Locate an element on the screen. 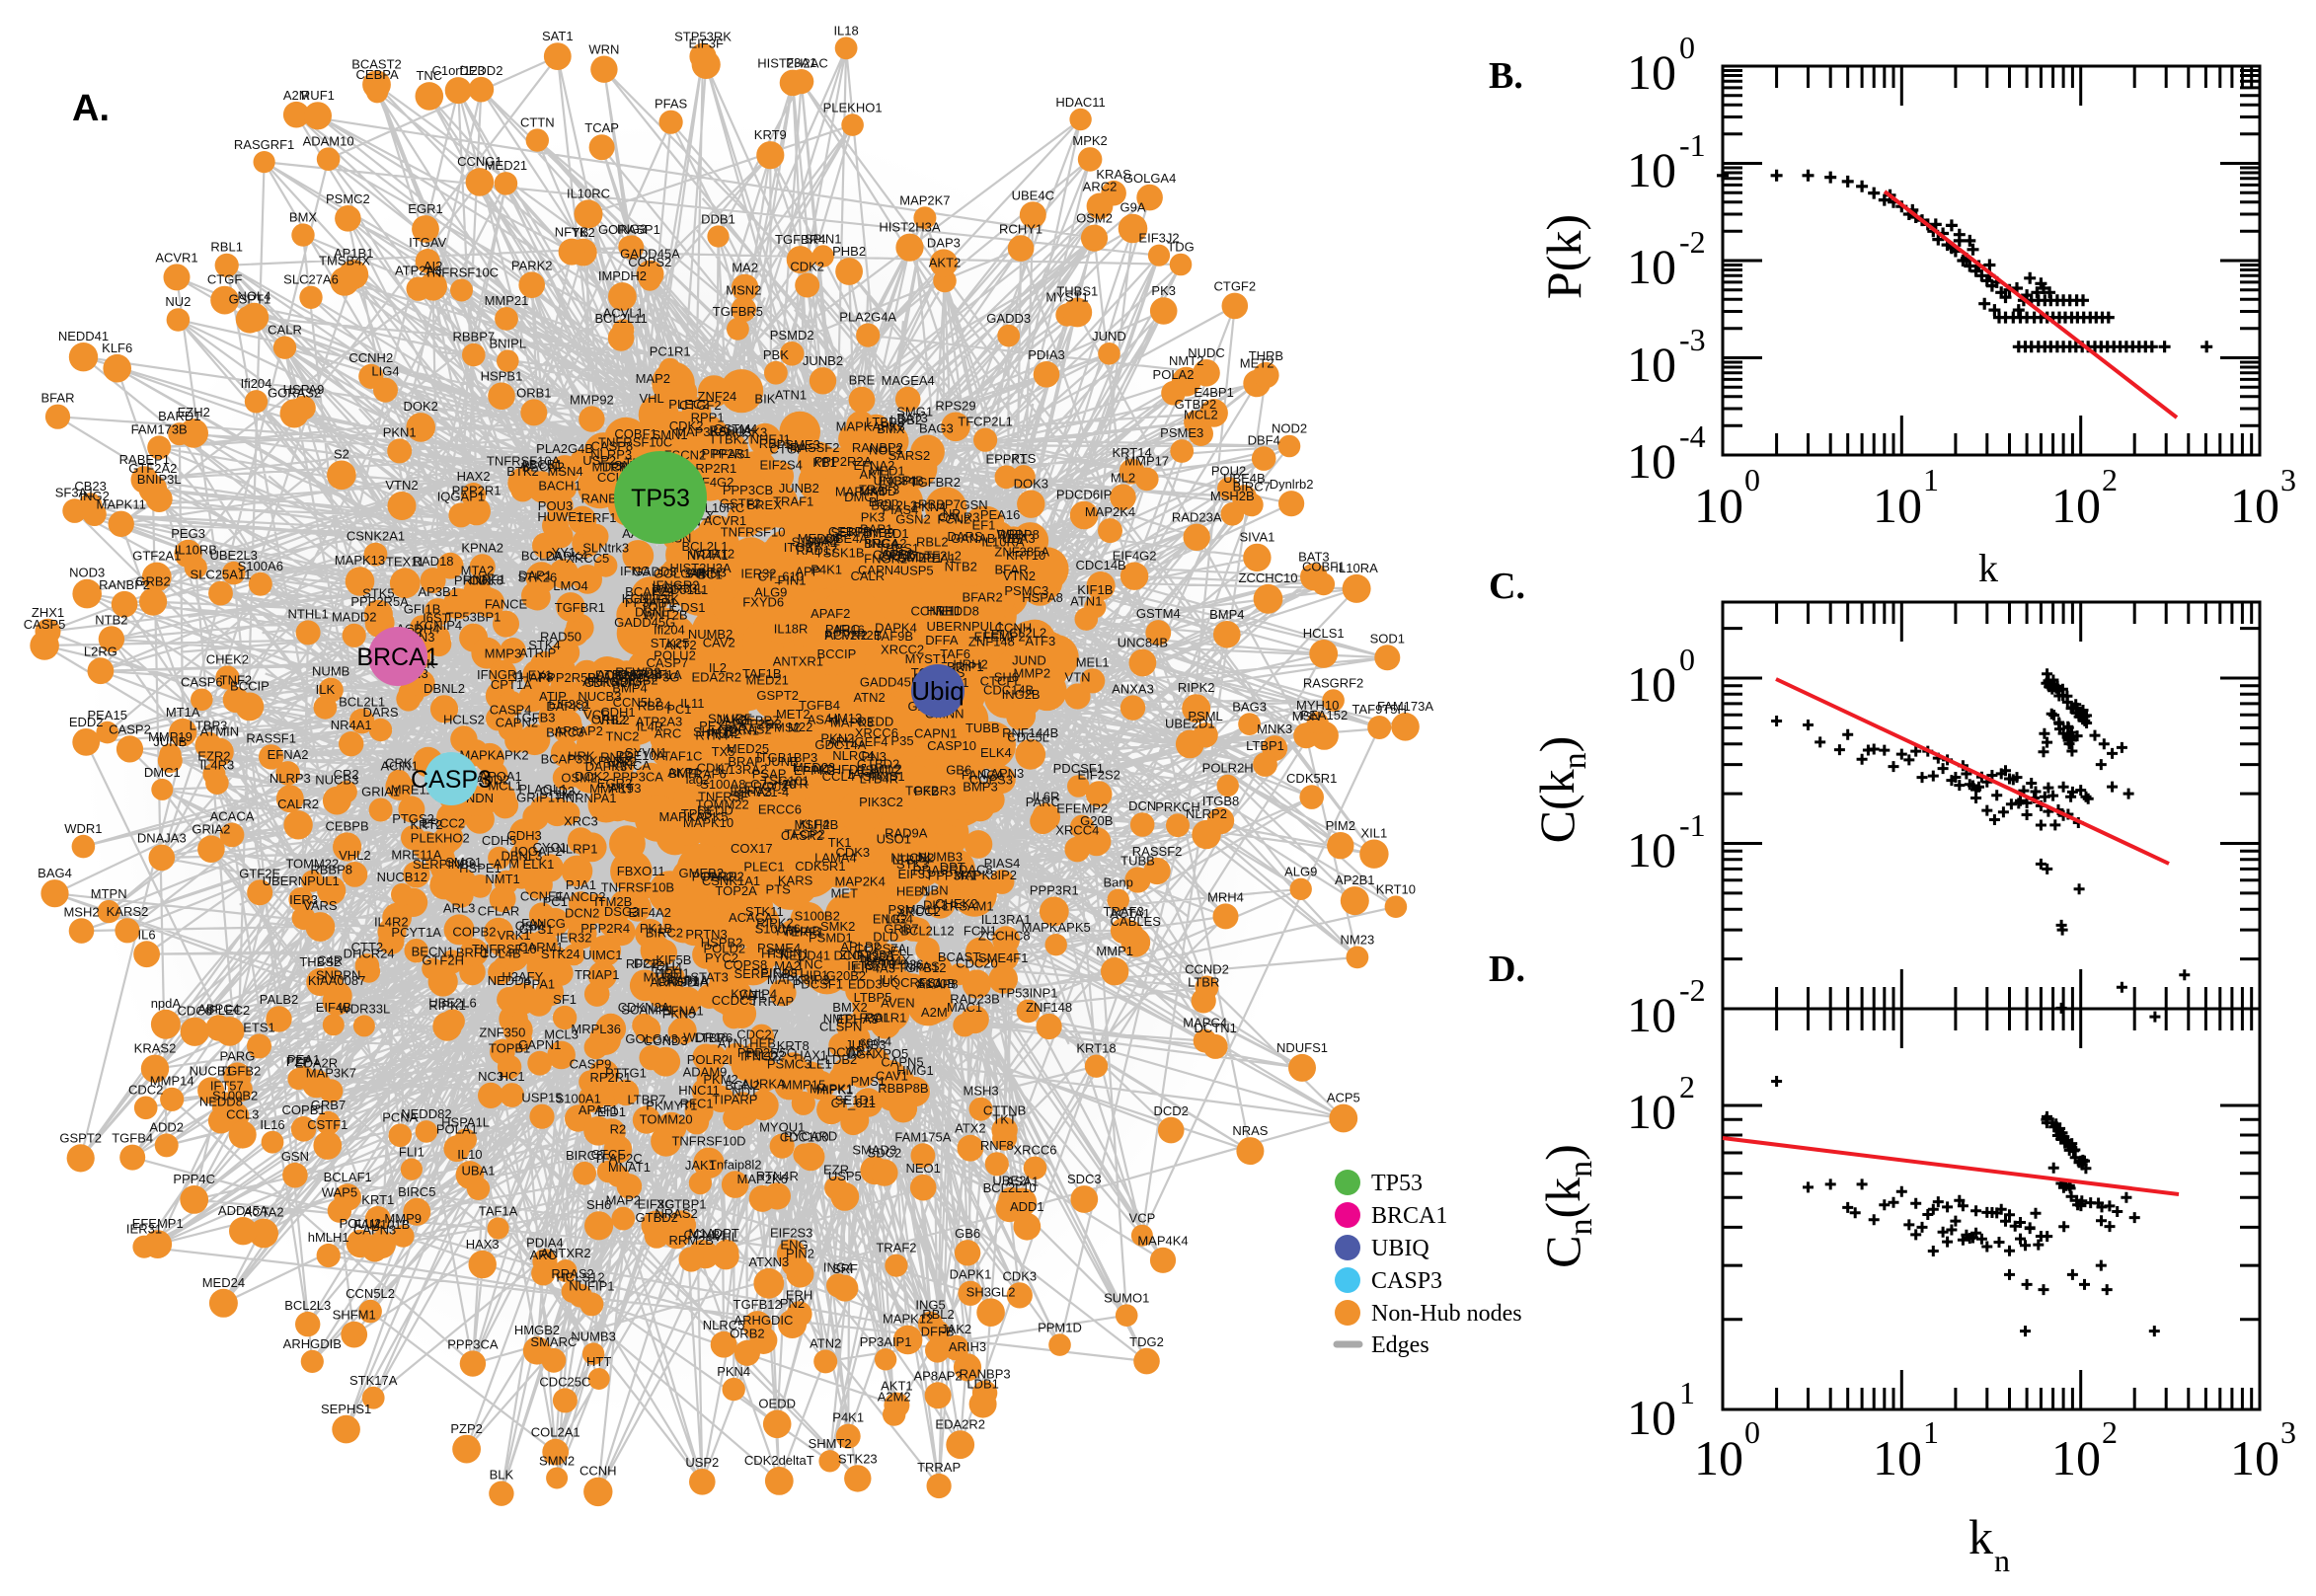 The width and height of the screenshot is (2316, 1596). svg-text: ZNF350 is located at coordinates (502, 1033).